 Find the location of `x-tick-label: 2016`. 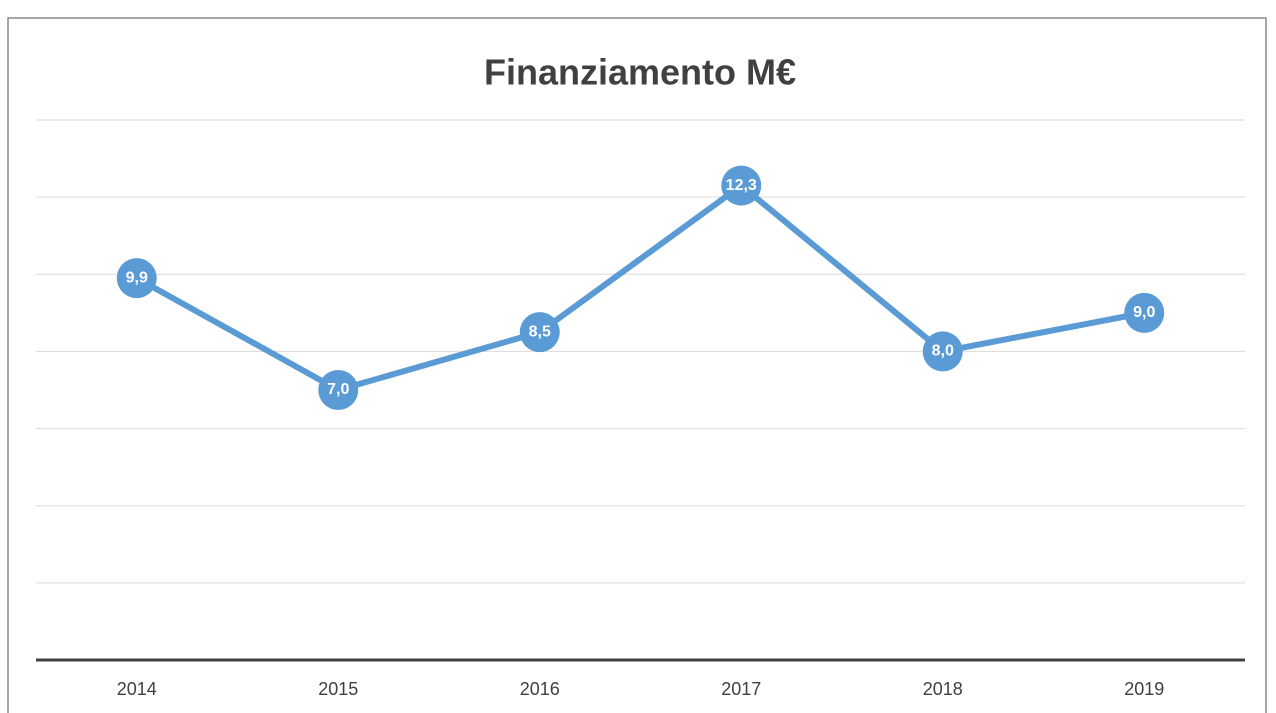

x-tick-label: 2016 is located at coordinates (540, 689).